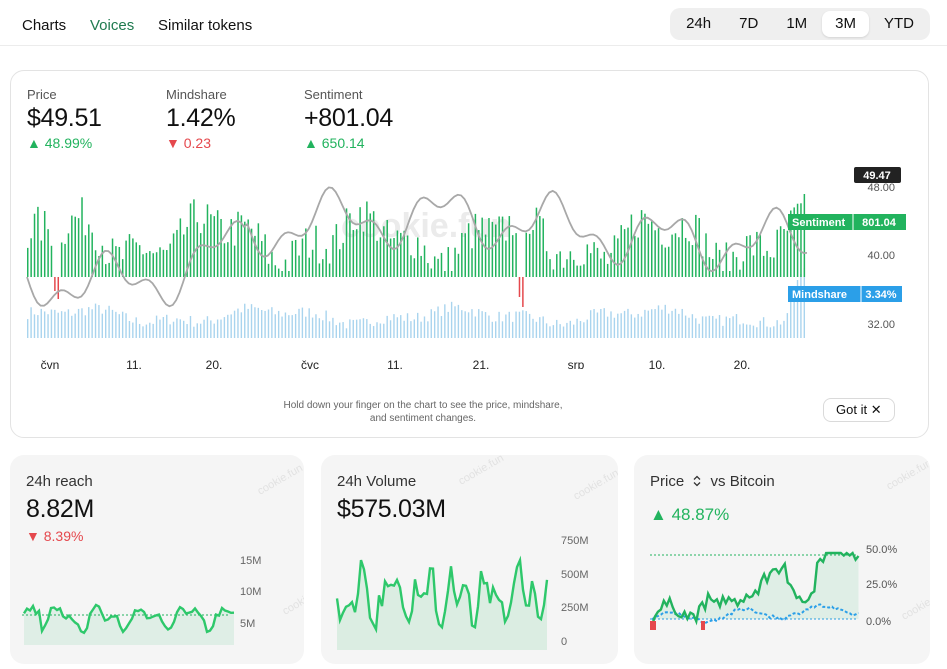 The height and width of the screenshot is (669, 947). I want to click on sentiment-bar-negative, so click(523, 292).